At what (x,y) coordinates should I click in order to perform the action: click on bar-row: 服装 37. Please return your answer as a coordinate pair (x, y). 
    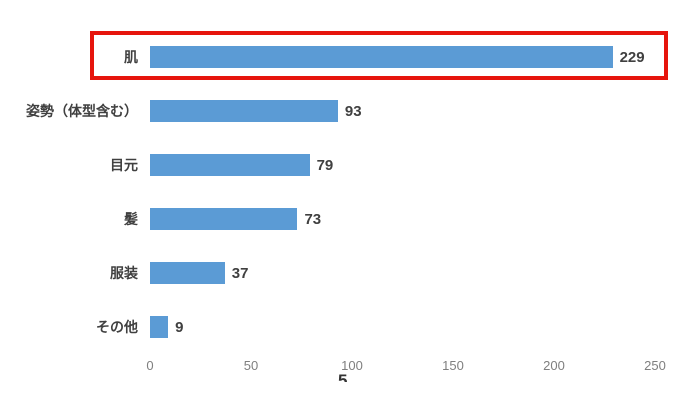
    Looking at the image, I should click on (332, 273).